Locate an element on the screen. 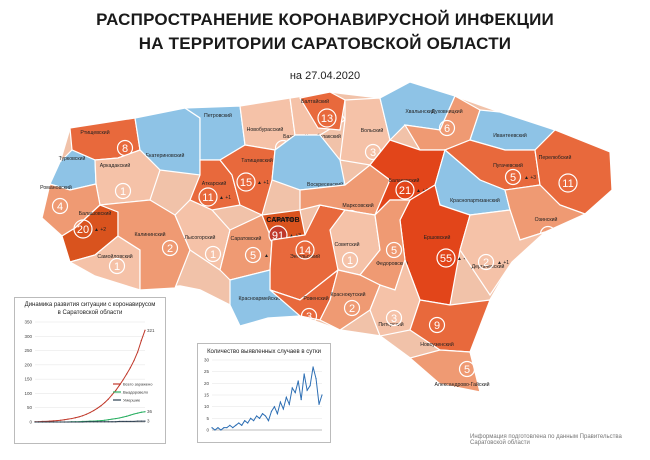  district-count: 3 is located at coordinates (394, 319).